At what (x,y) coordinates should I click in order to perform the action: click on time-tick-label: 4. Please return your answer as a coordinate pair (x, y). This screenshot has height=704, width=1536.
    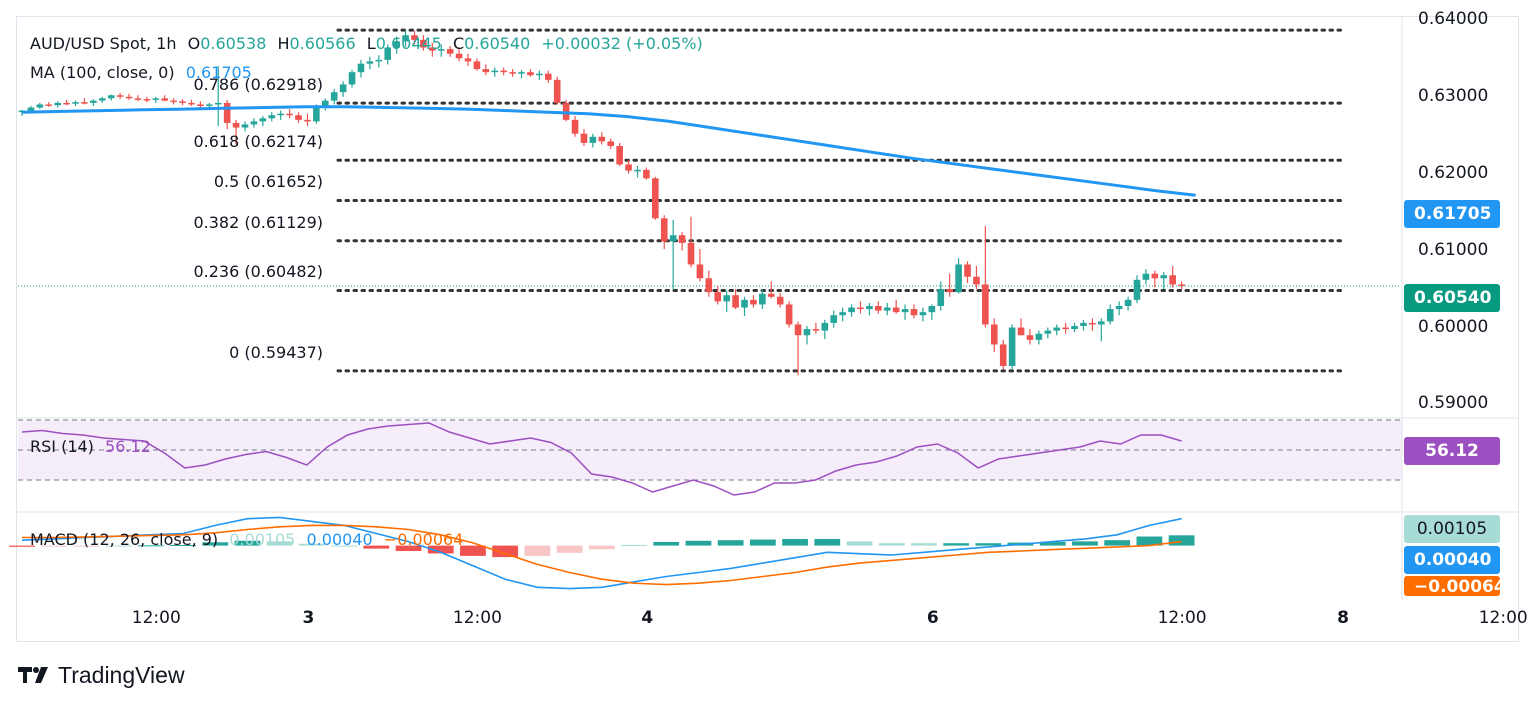
    Looking at the image, I should click on (647, 618).